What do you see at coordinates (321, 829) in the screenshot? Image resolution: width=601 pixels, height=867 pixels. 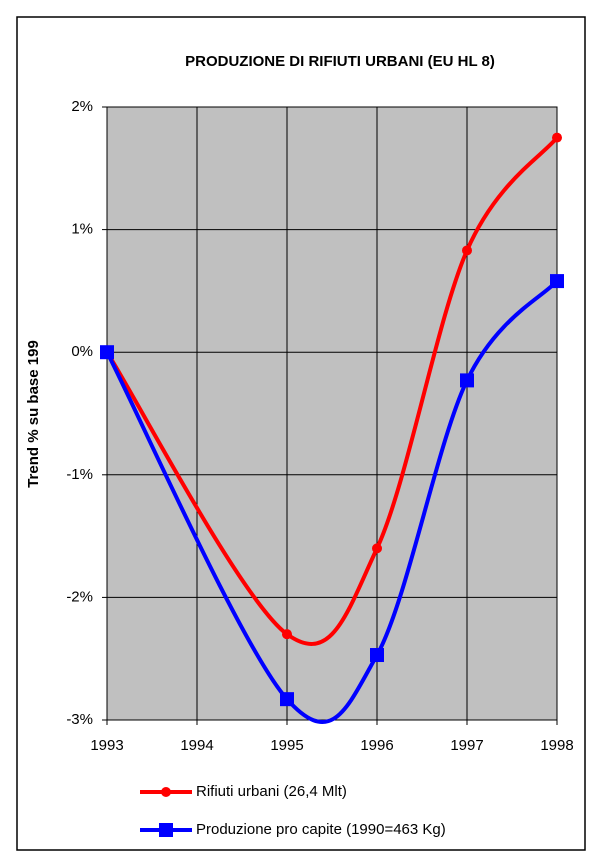 I see `legend-label: Produzione pro capite (1990=463 Kg)` at bounding box center [321, 829].